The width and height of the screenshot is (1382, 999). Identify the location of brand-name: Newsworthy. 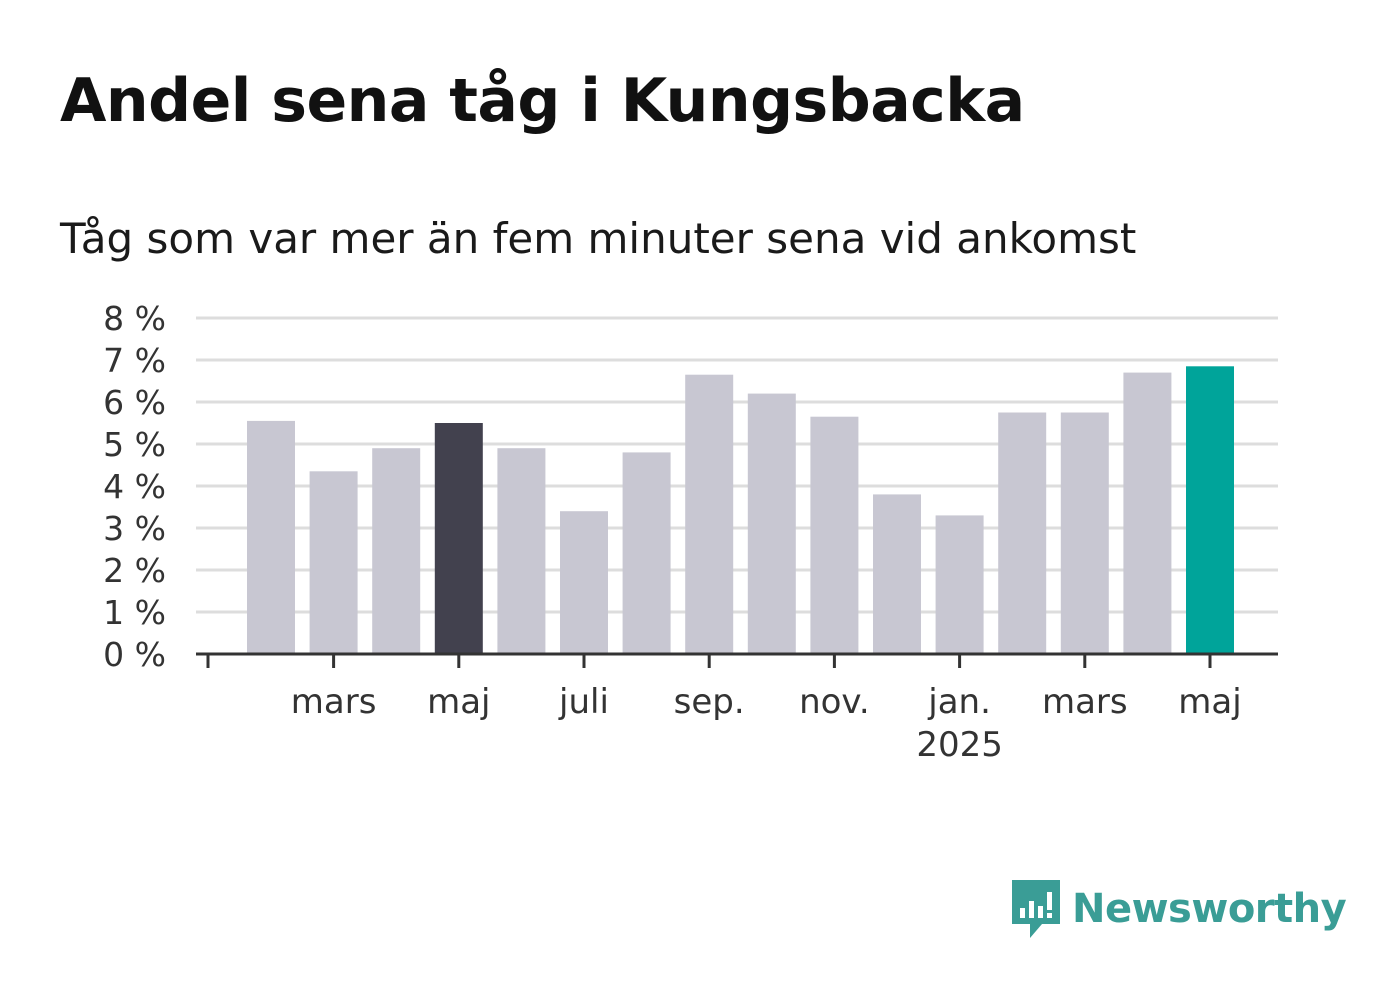
(1209, 909).